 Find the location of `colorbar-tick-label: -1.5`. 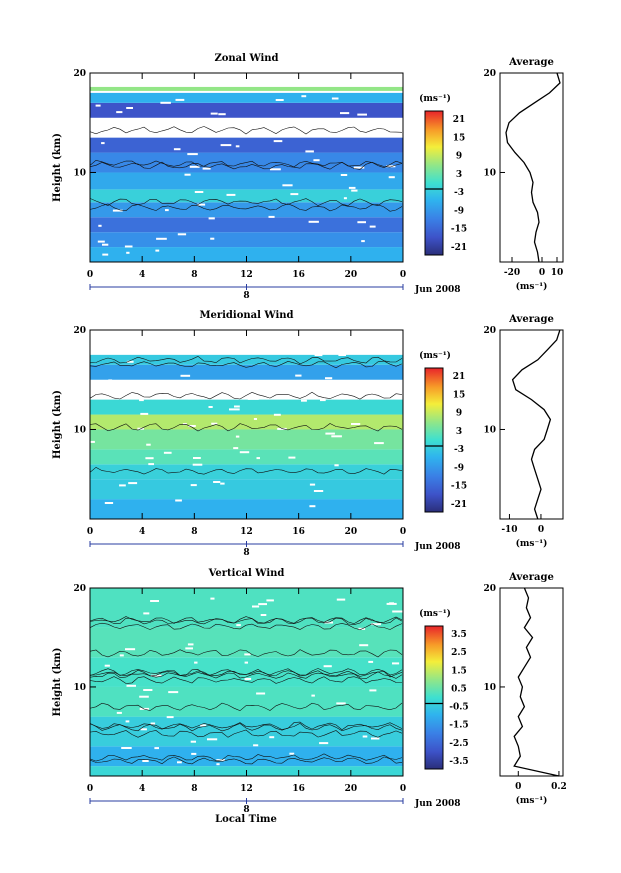

colorbar-tick-label: -1.5 is located at coordinates (458, 726).